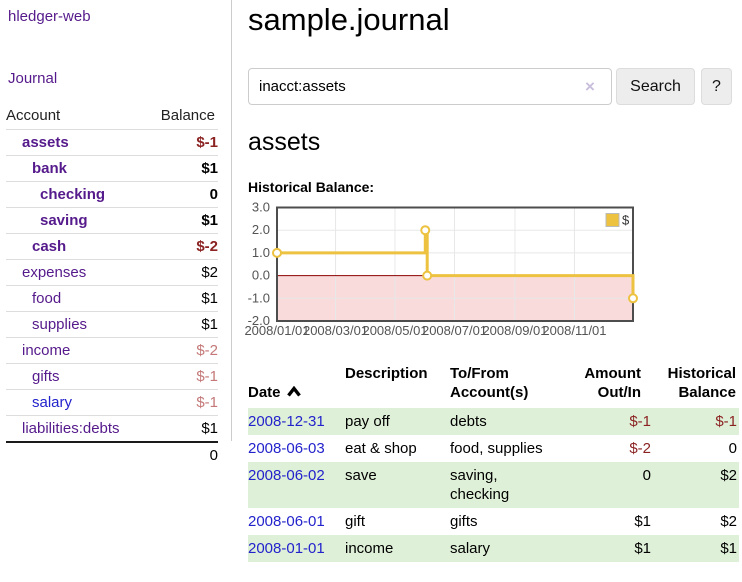 This screenshot has width=742, height=582. What do you see at coordinates (732, 448) in the screenshot?
I see `transaction-balance: 0` at bounding box center [732, 448].